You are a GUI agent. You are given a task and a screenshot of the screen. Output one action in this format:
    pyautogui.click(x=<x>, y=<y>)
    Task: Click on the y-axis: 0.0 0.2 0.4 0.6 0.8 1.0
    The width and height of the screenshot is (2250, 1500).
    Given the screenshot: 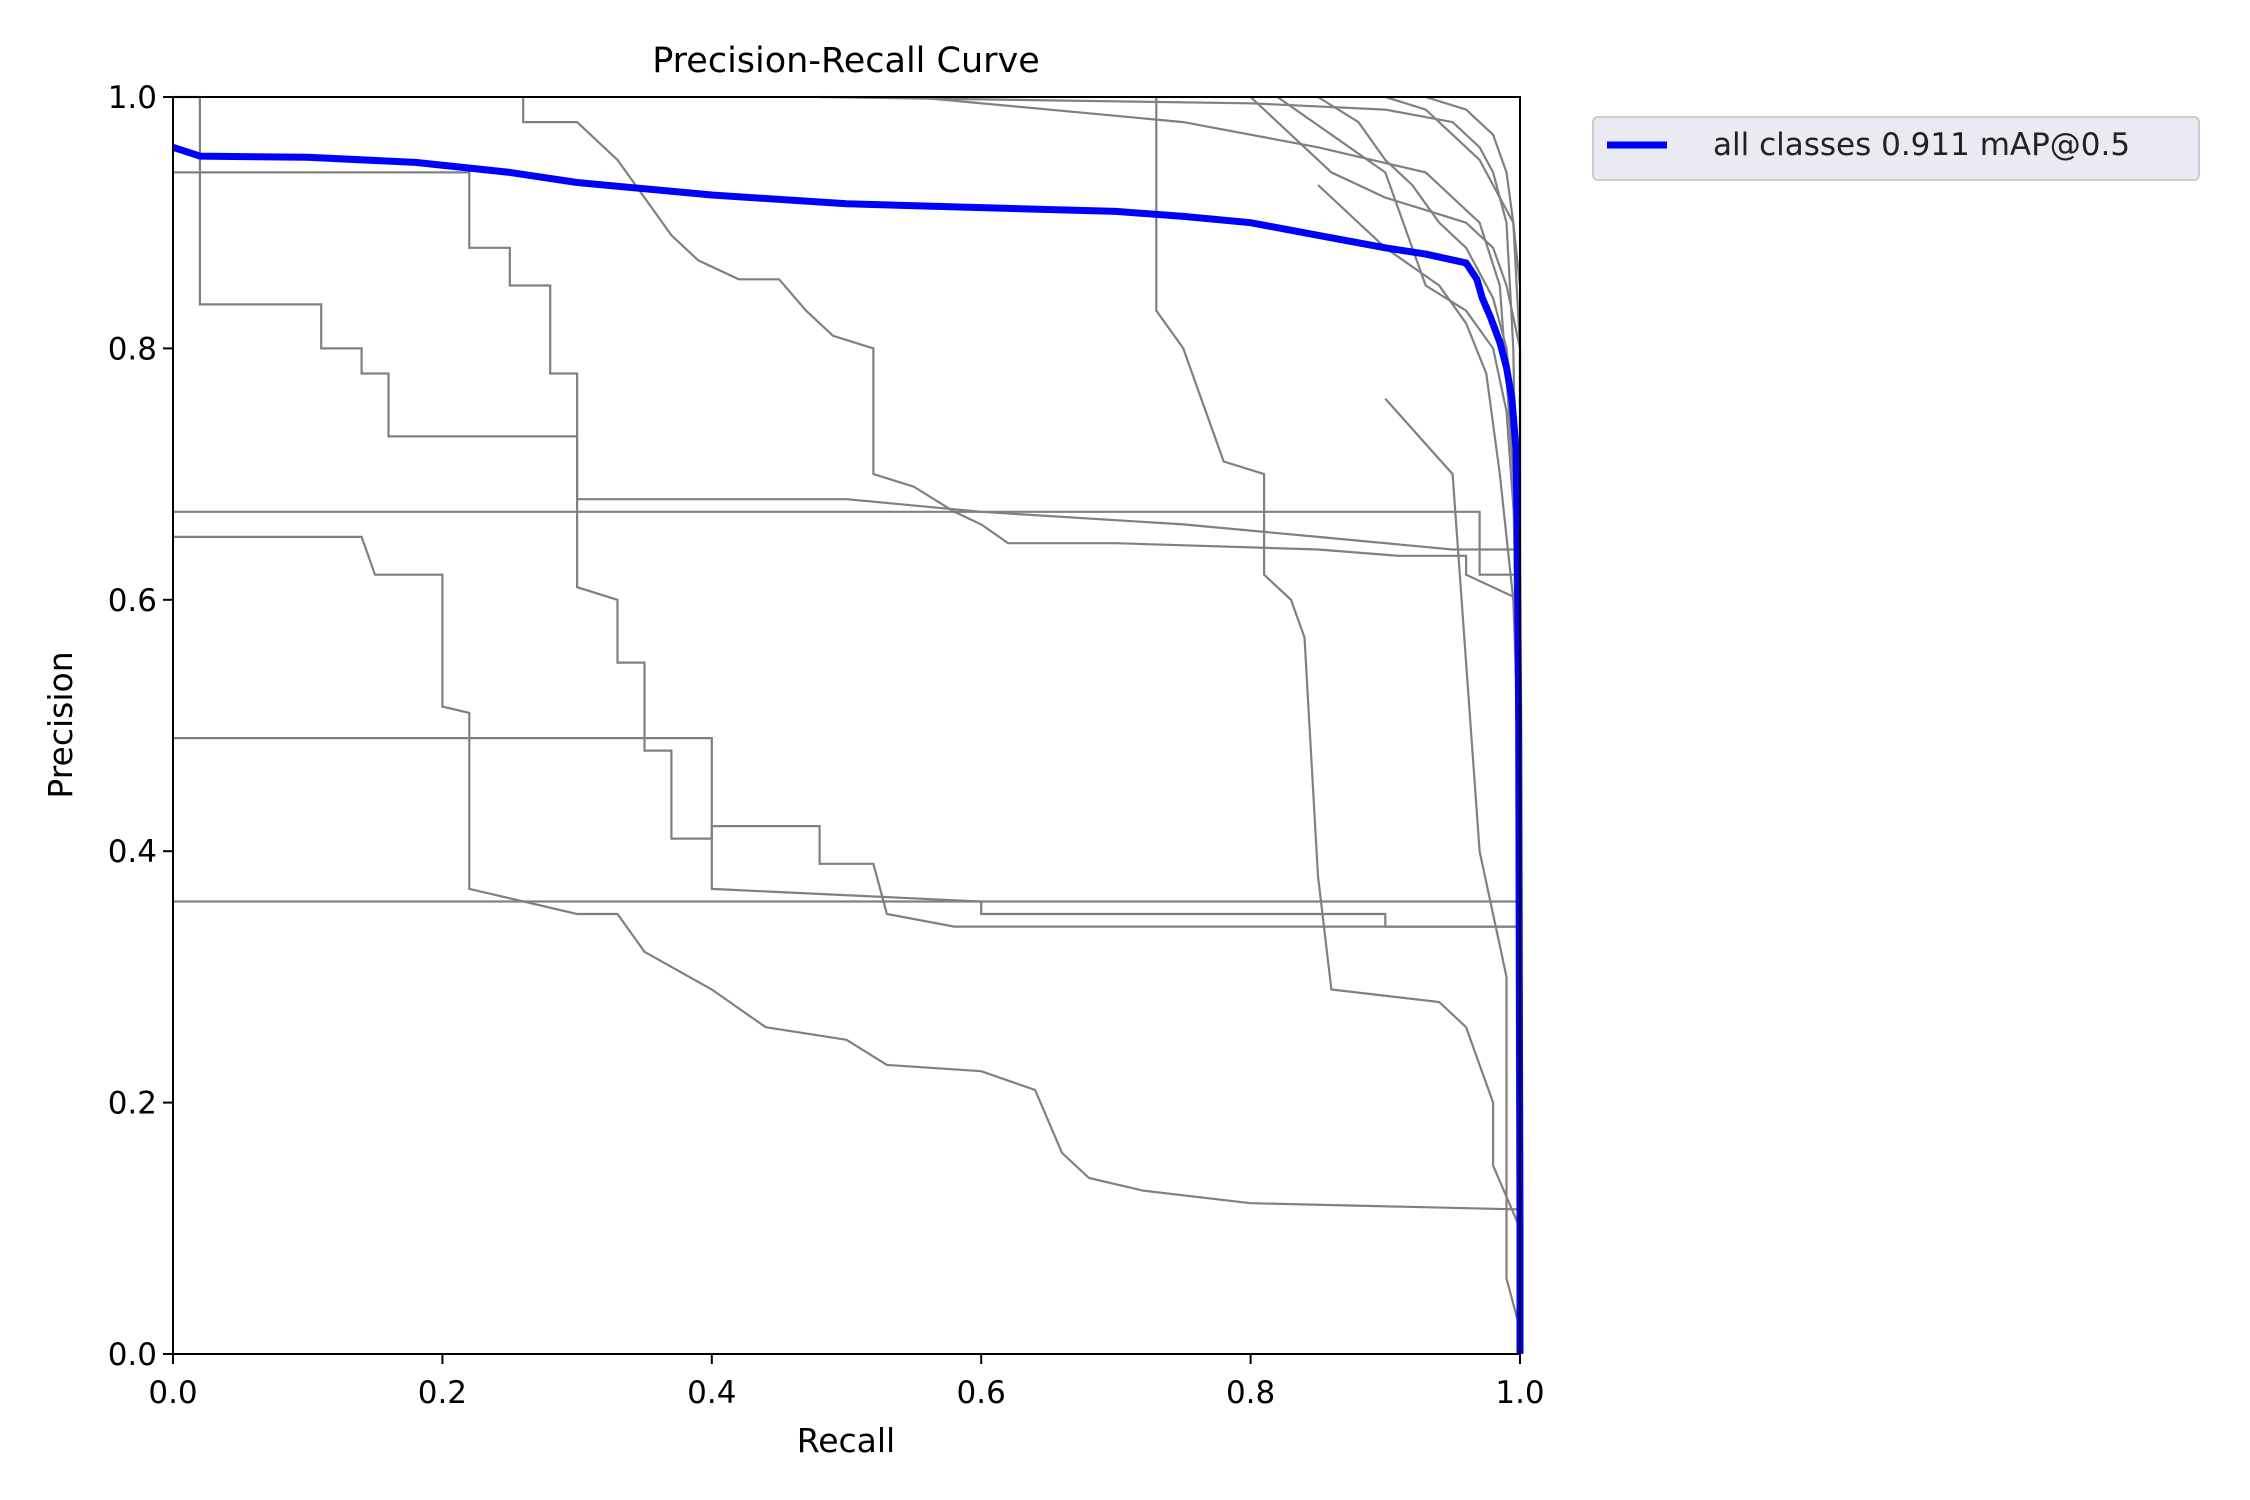 What is the action you would take?
    pyautogui.click(x=140, y=726)
    